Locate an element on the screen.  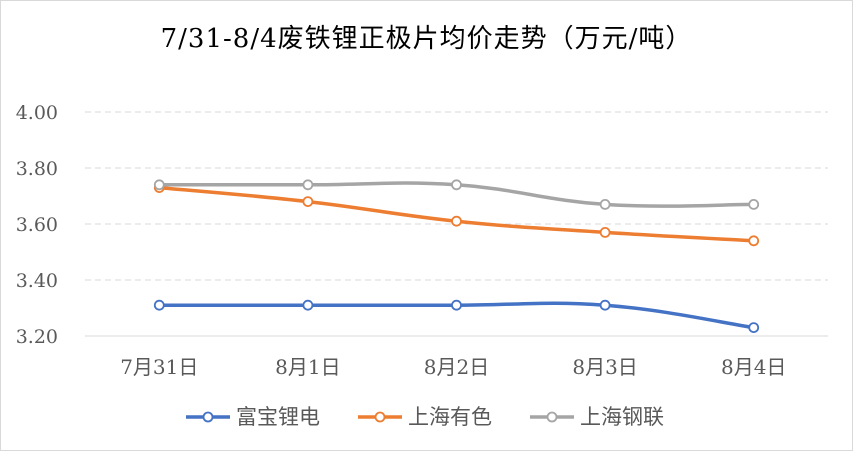
y-tick-label: 3.40 is located at coordinates (37, 281).